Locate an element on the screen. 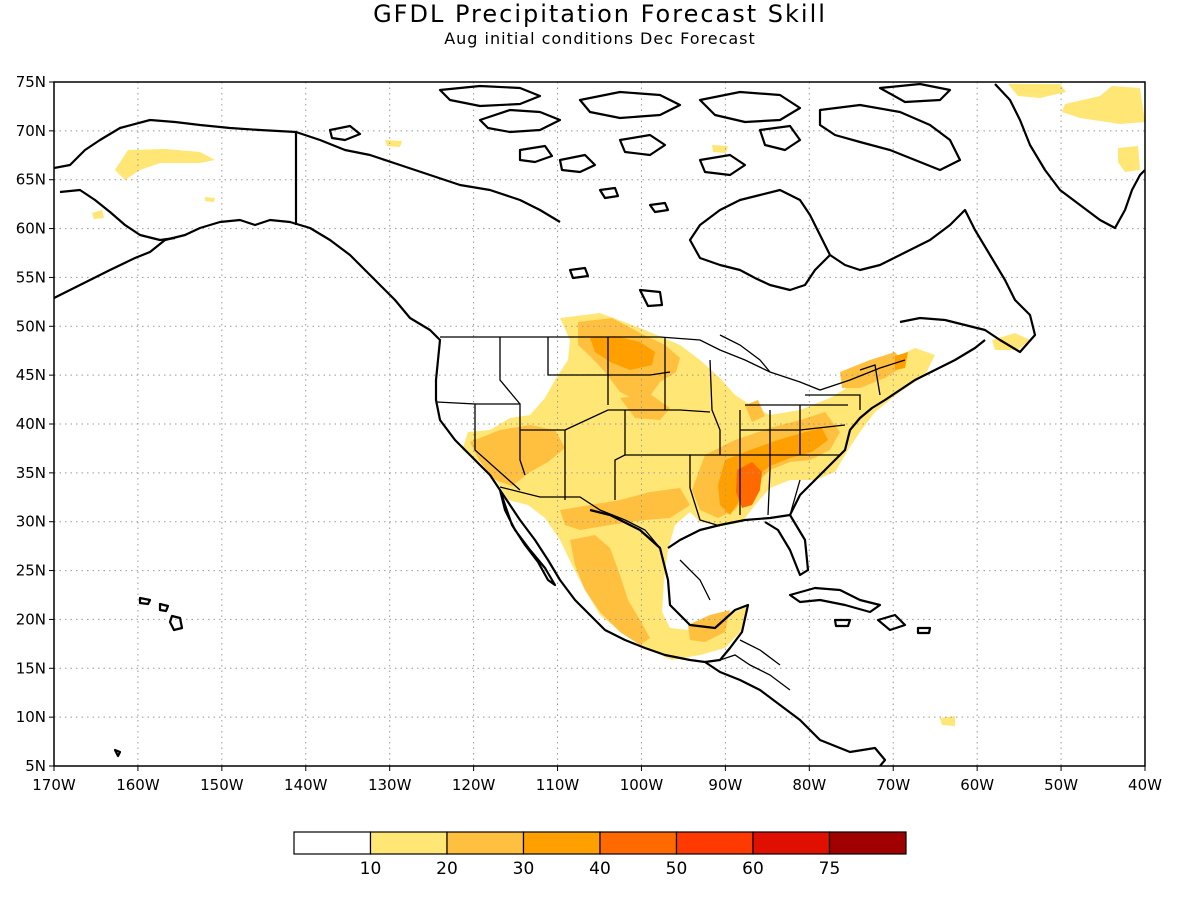 This screenshot has height=900, width=1200. lat-tick-label: 60N is located at coordinates (31, 229).